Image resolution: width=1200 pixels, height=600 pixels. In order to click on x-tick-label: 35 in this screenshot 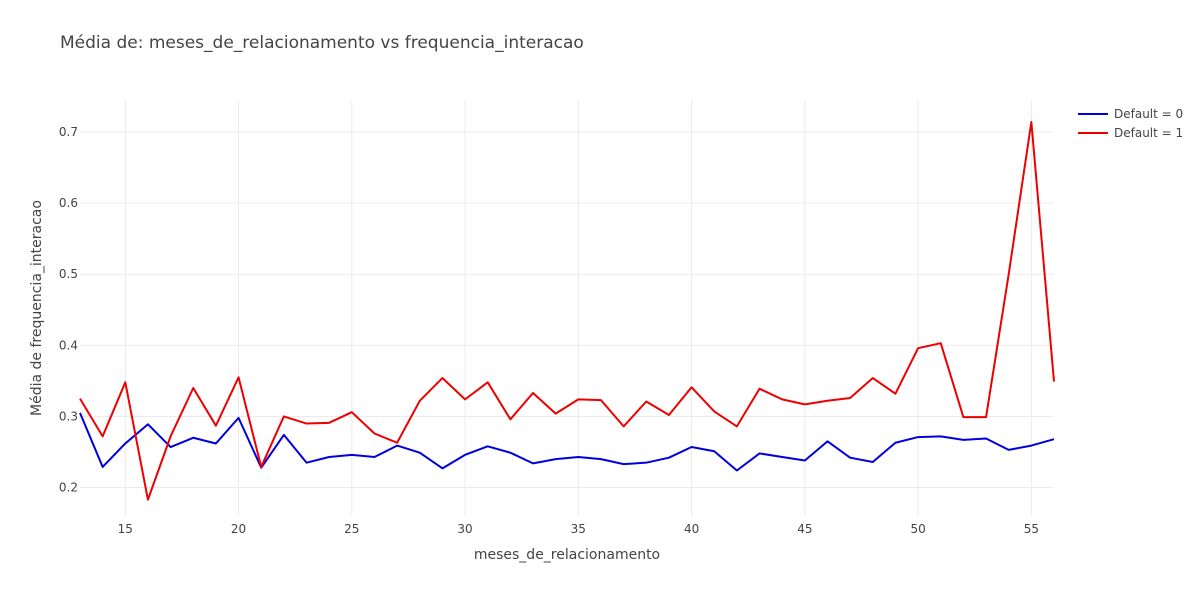, I will do `click(578, 529)`.